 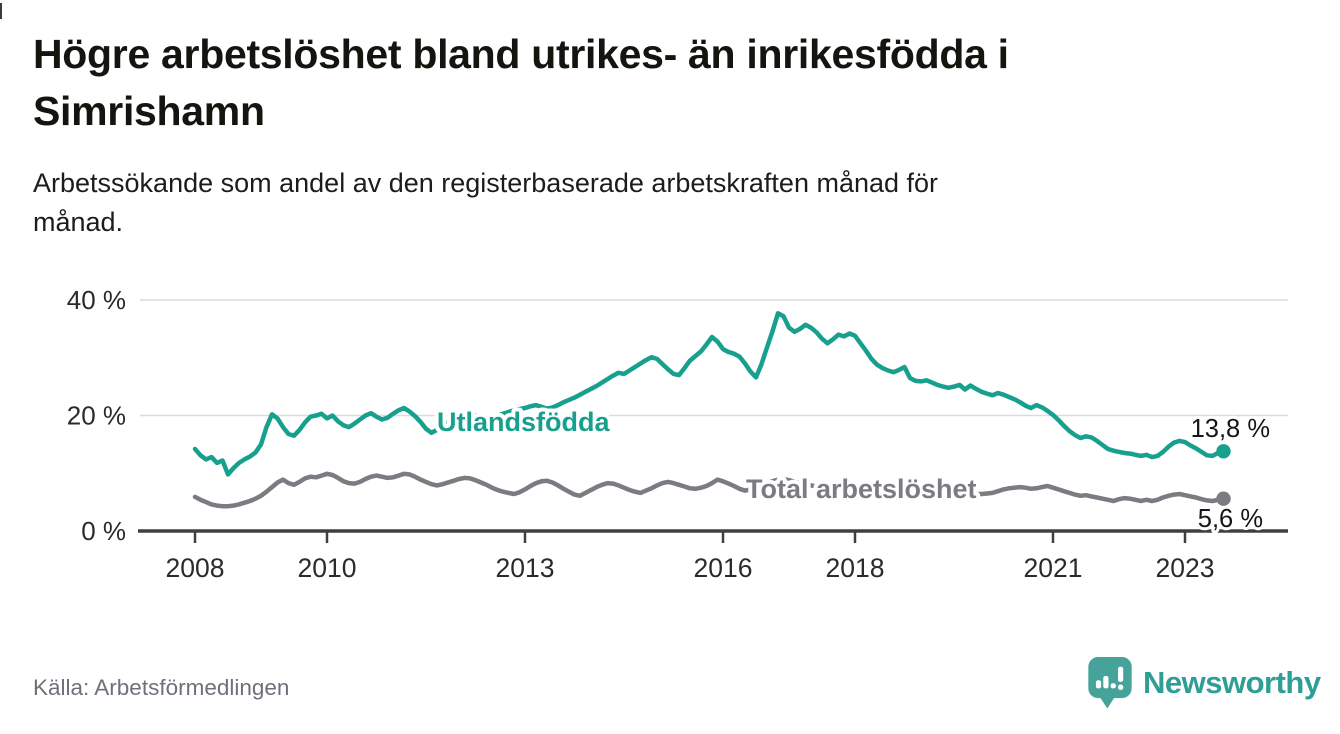 I want to click on y-axis-tick-label: 0 %, so click(x=103, y=531).